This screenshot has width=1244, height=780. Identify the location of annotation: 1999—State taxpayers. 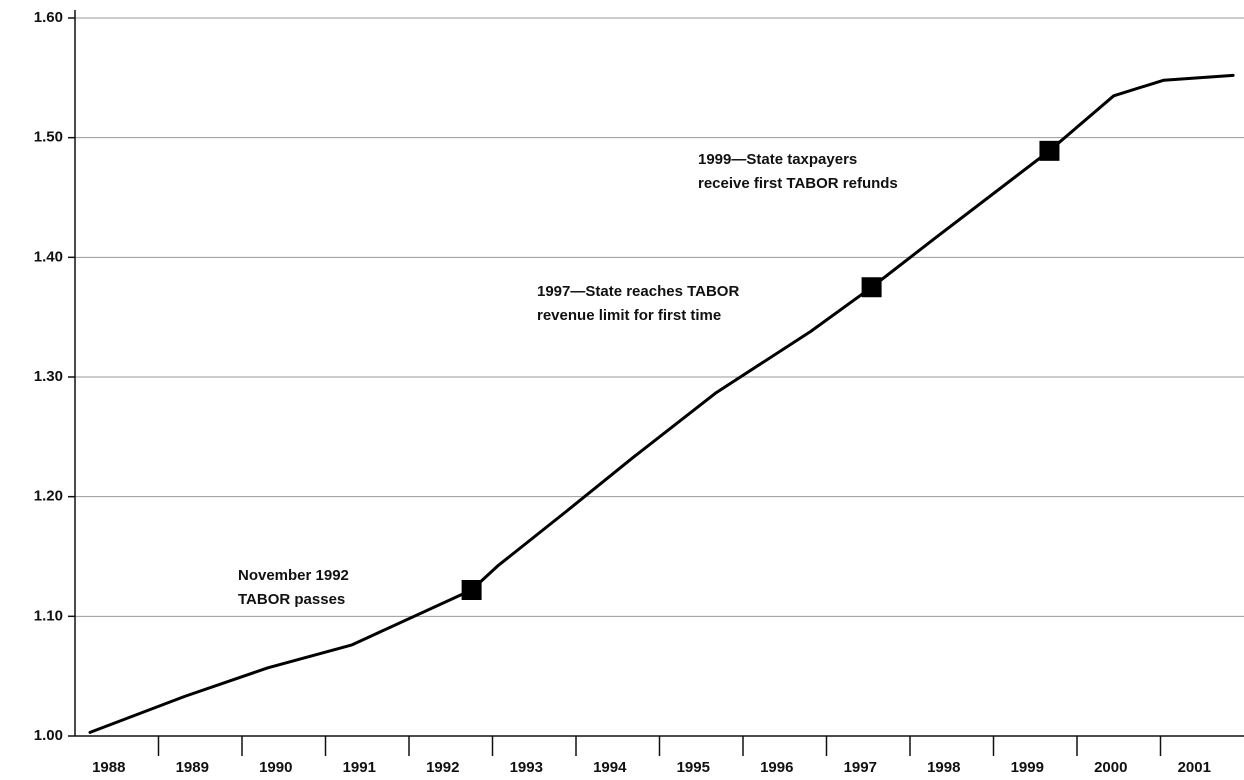
(777, 159).